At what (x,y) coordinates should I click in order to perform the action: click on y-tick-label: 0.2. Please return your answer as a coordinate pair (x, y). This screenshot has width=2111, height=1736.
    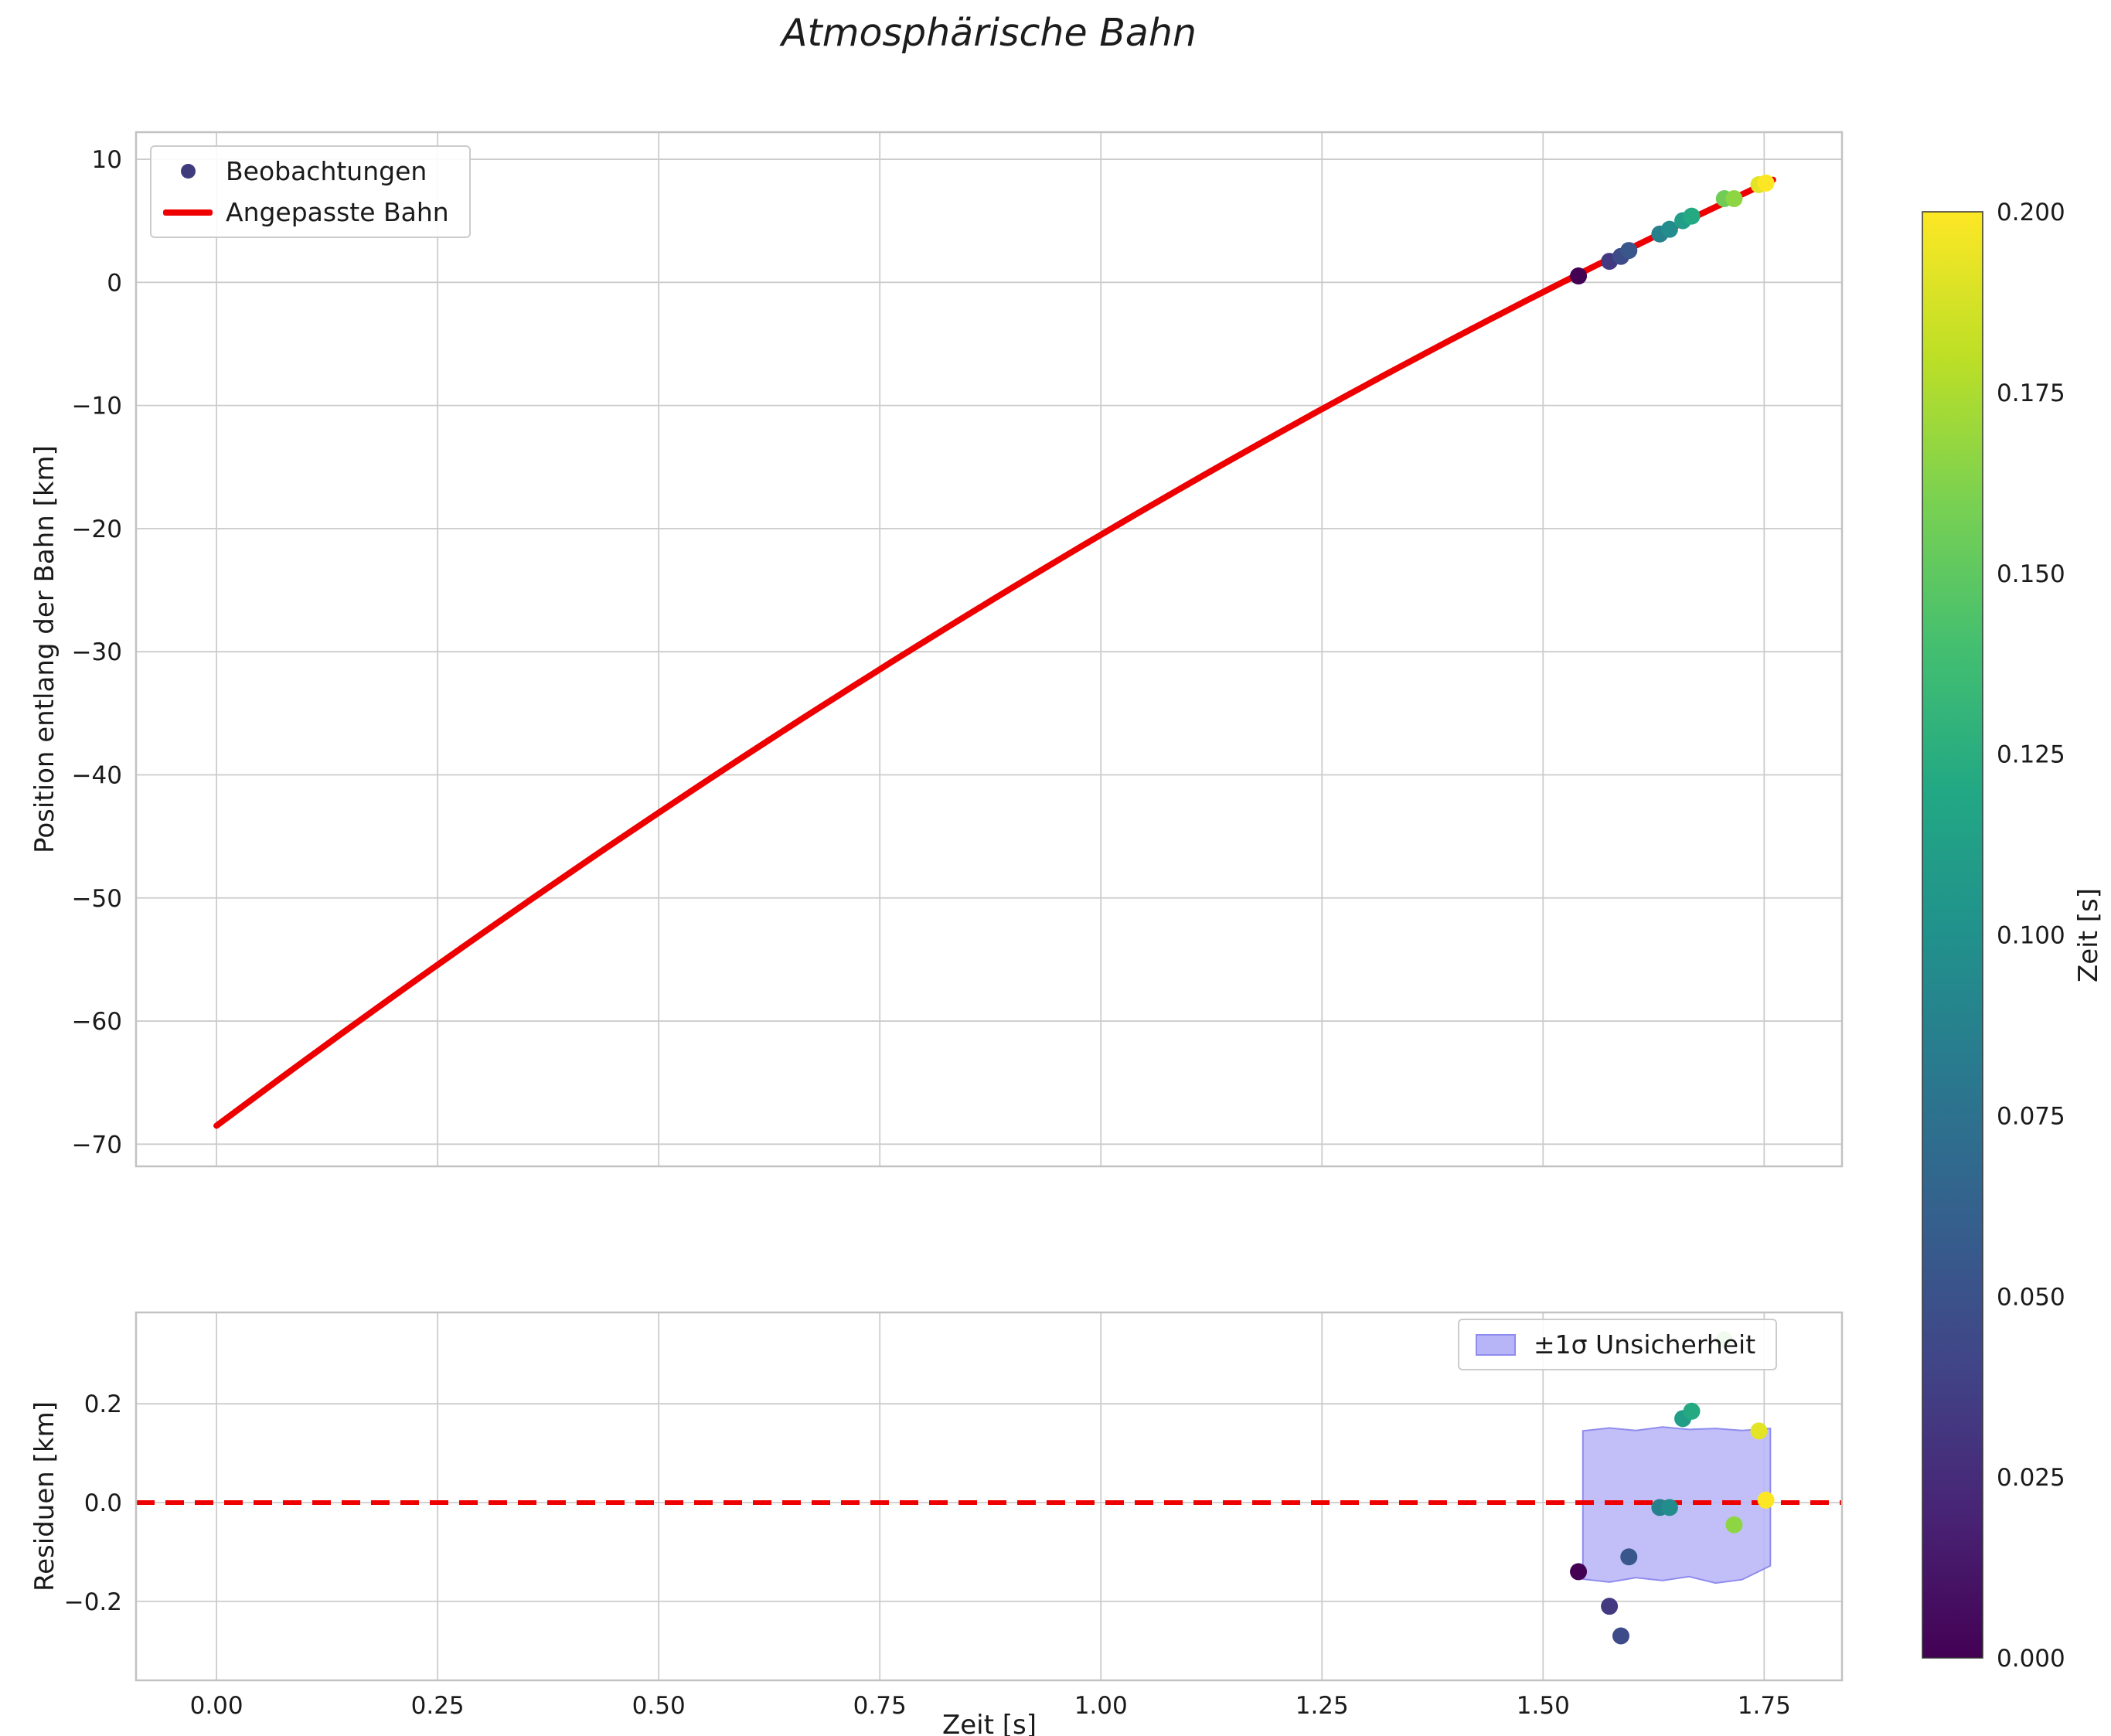
    Looking at the image, I should click on (103, 1405).